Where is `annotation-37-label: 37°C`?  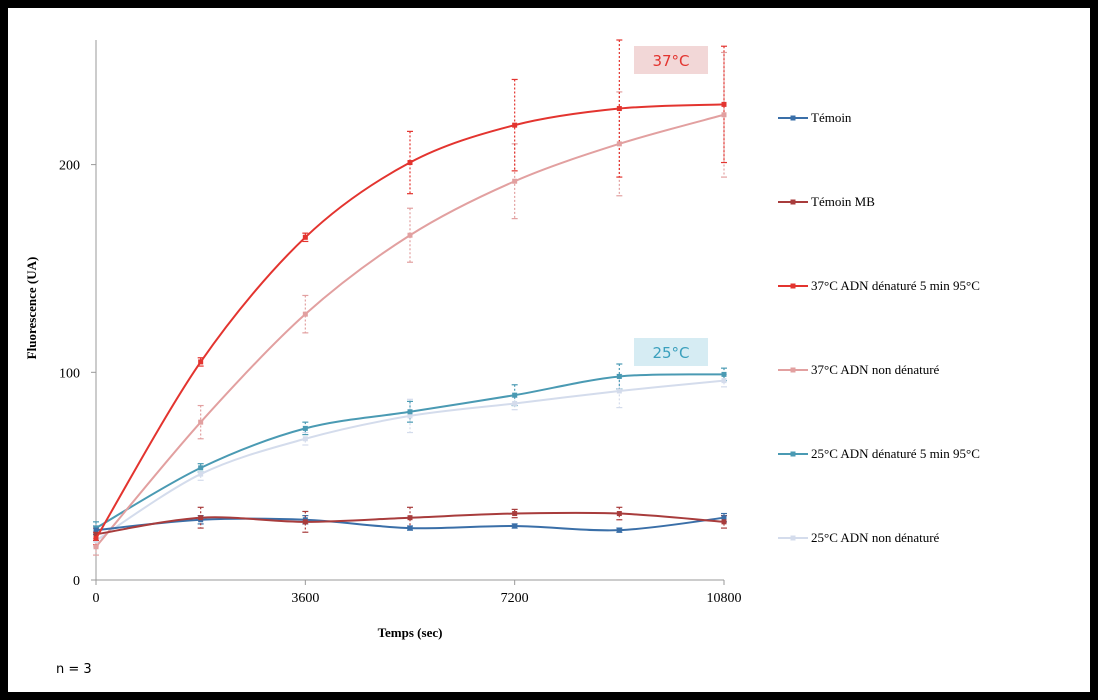
annotation-37-label: 37°C is located at coordinates (670, 61).